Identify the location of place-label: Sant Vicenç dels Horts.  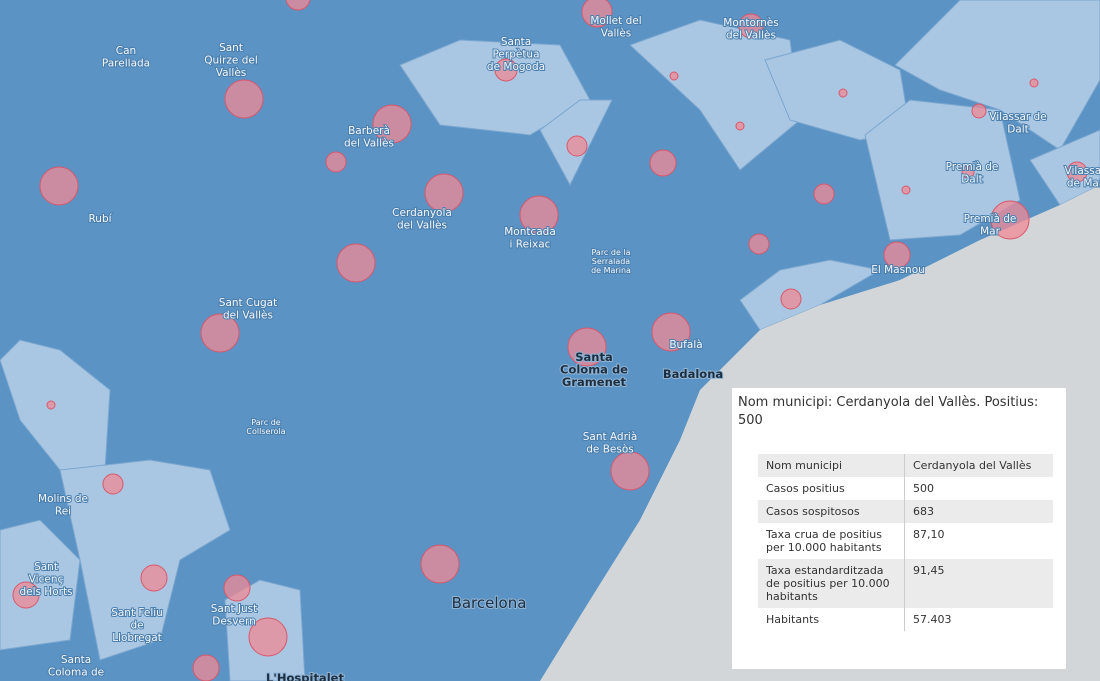
(45, 579).